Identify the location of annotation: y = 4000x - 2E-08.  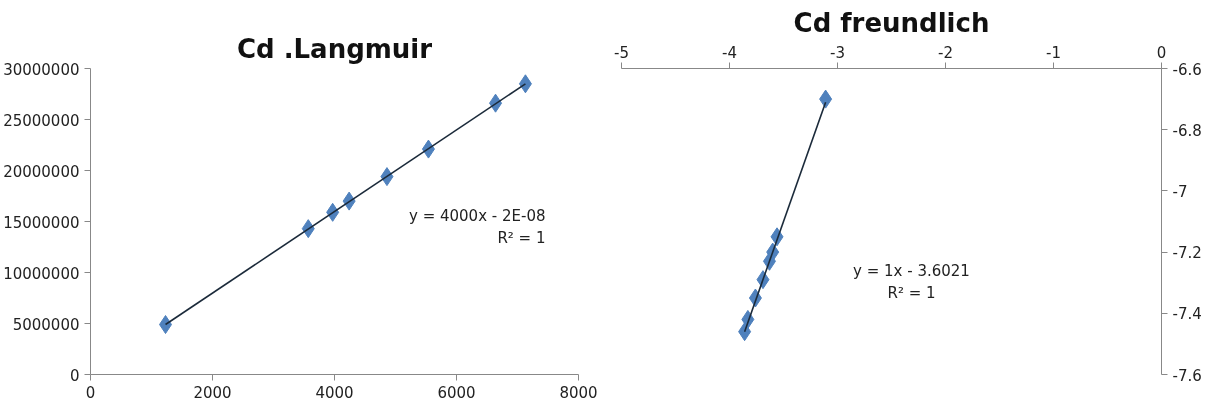
(477, 215).